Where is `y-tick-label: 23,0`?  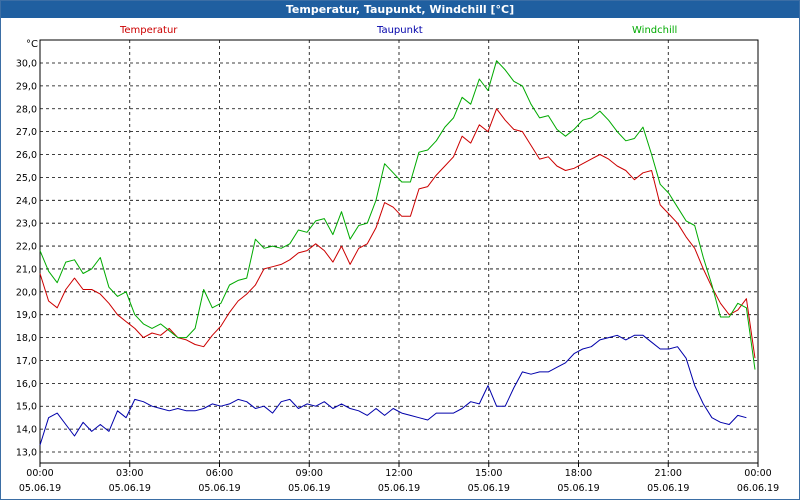
y-tick-label: 23,0 is located at coordinates (26, 224).